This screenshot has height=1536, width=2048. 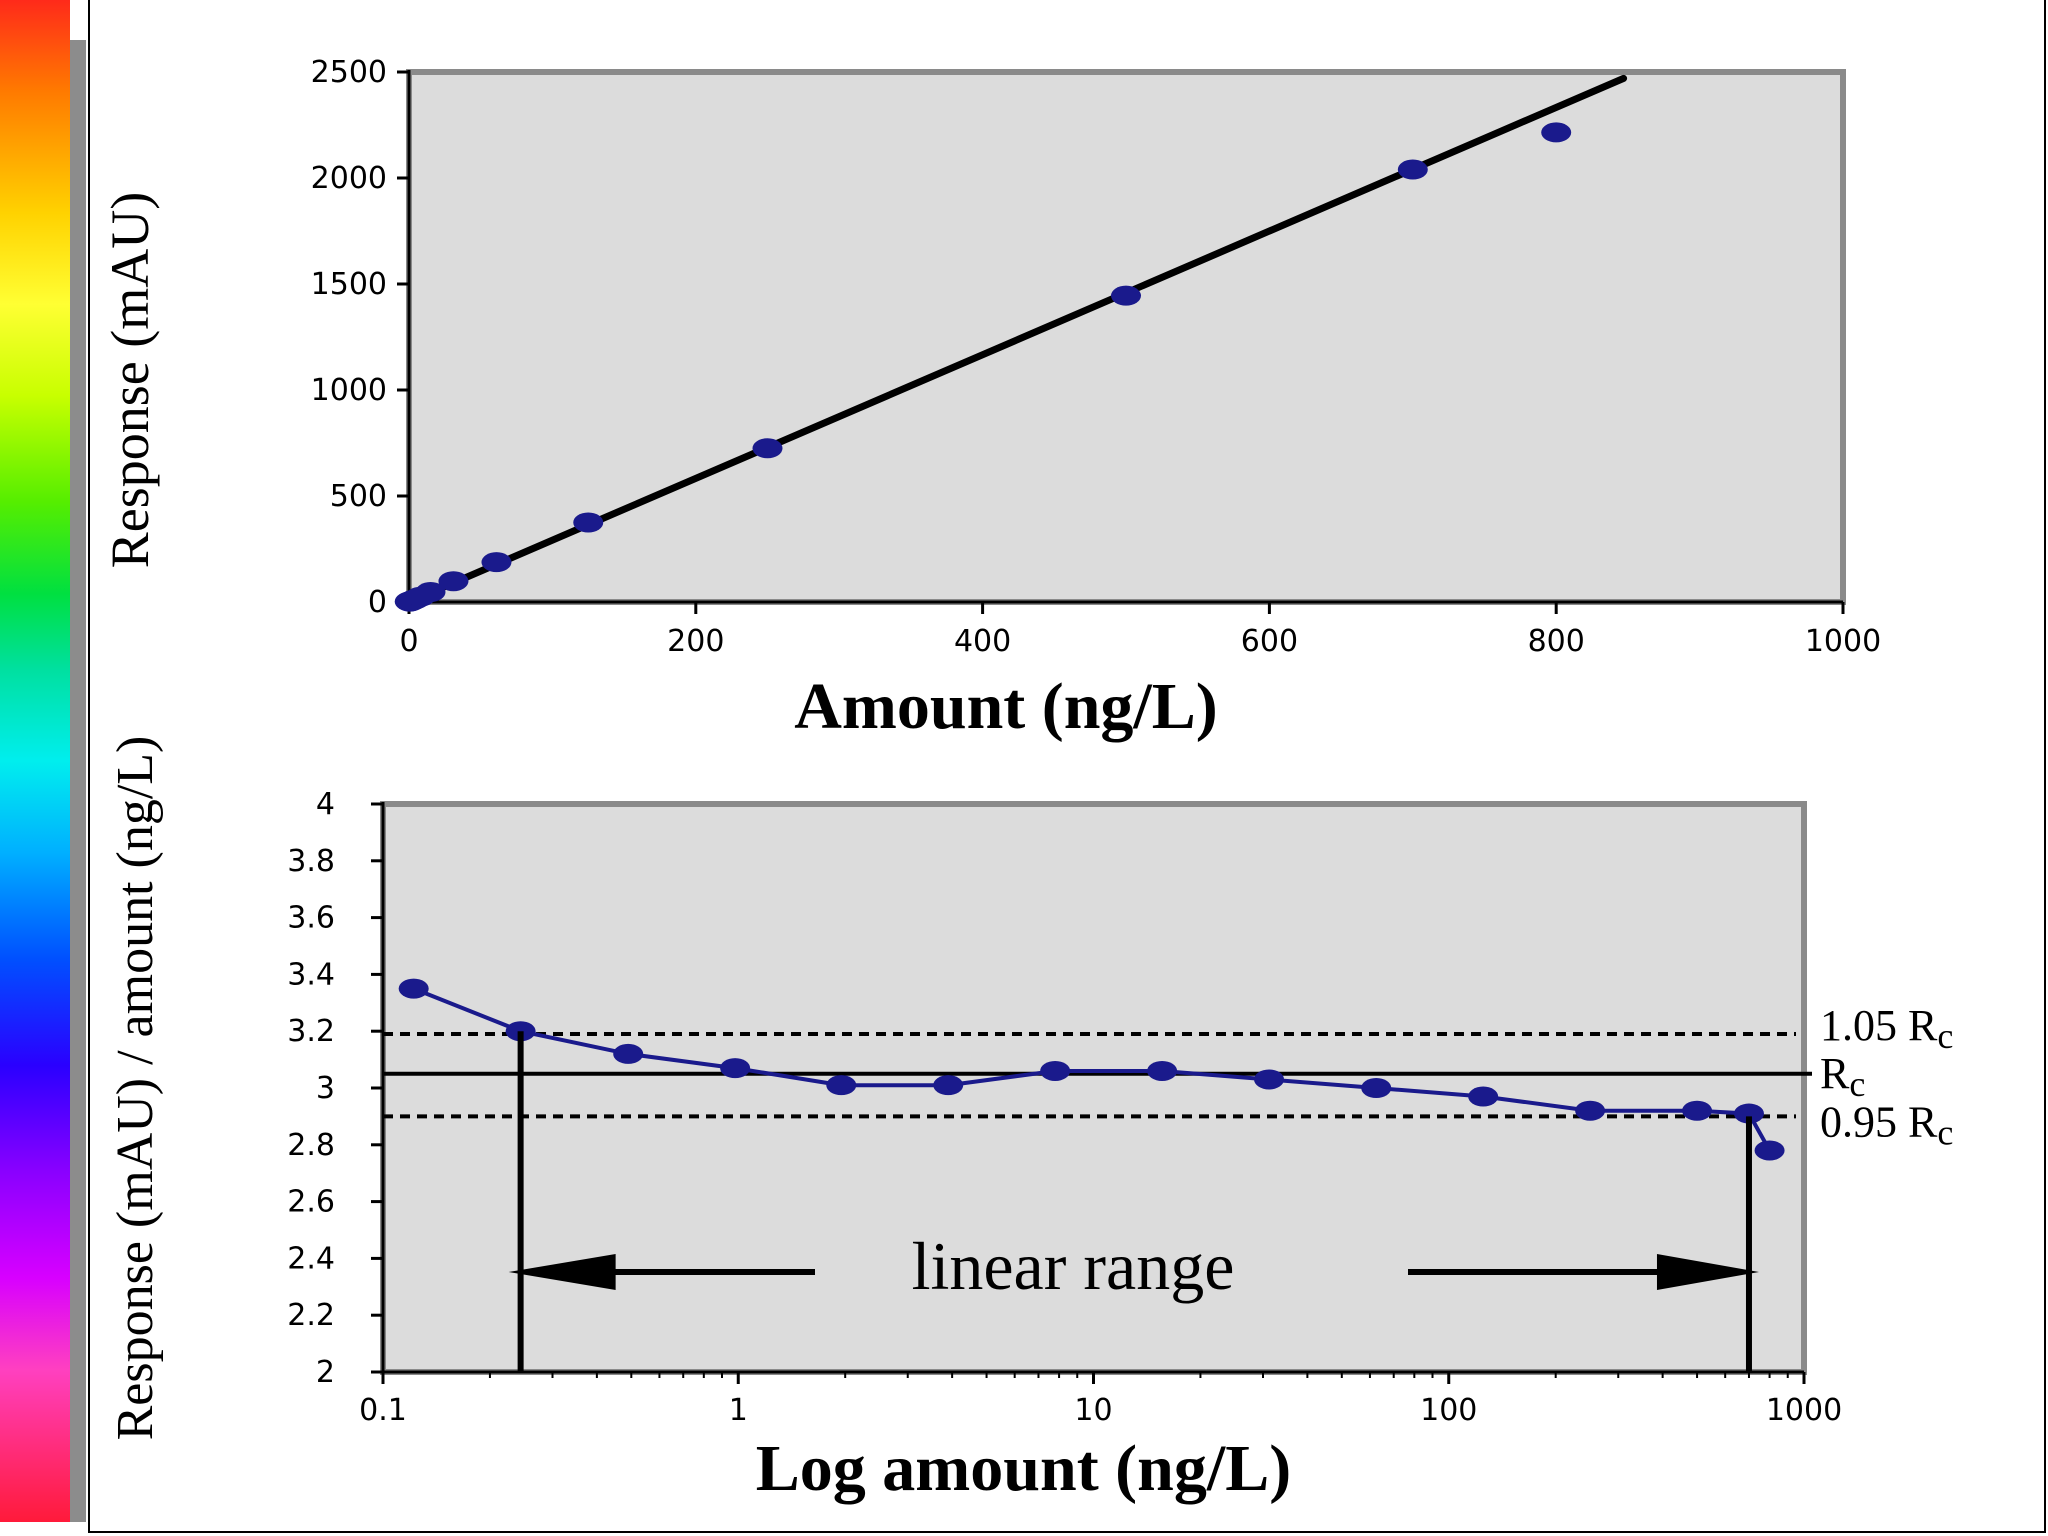 I want to click on y-tick-label: 500, so click(x=358, y=496).